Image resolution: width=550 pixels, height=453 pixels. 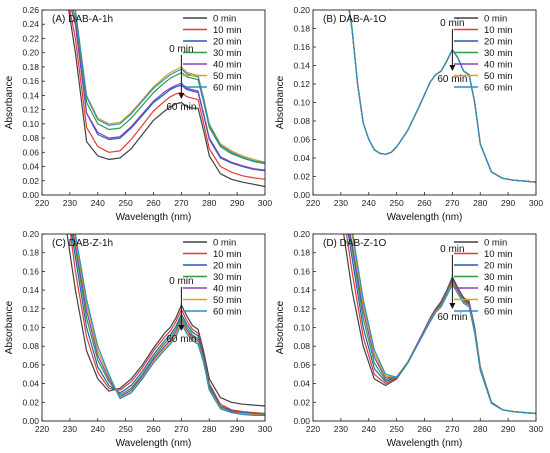 I want to click on series-line-40-min, so click(x=168, y=90).